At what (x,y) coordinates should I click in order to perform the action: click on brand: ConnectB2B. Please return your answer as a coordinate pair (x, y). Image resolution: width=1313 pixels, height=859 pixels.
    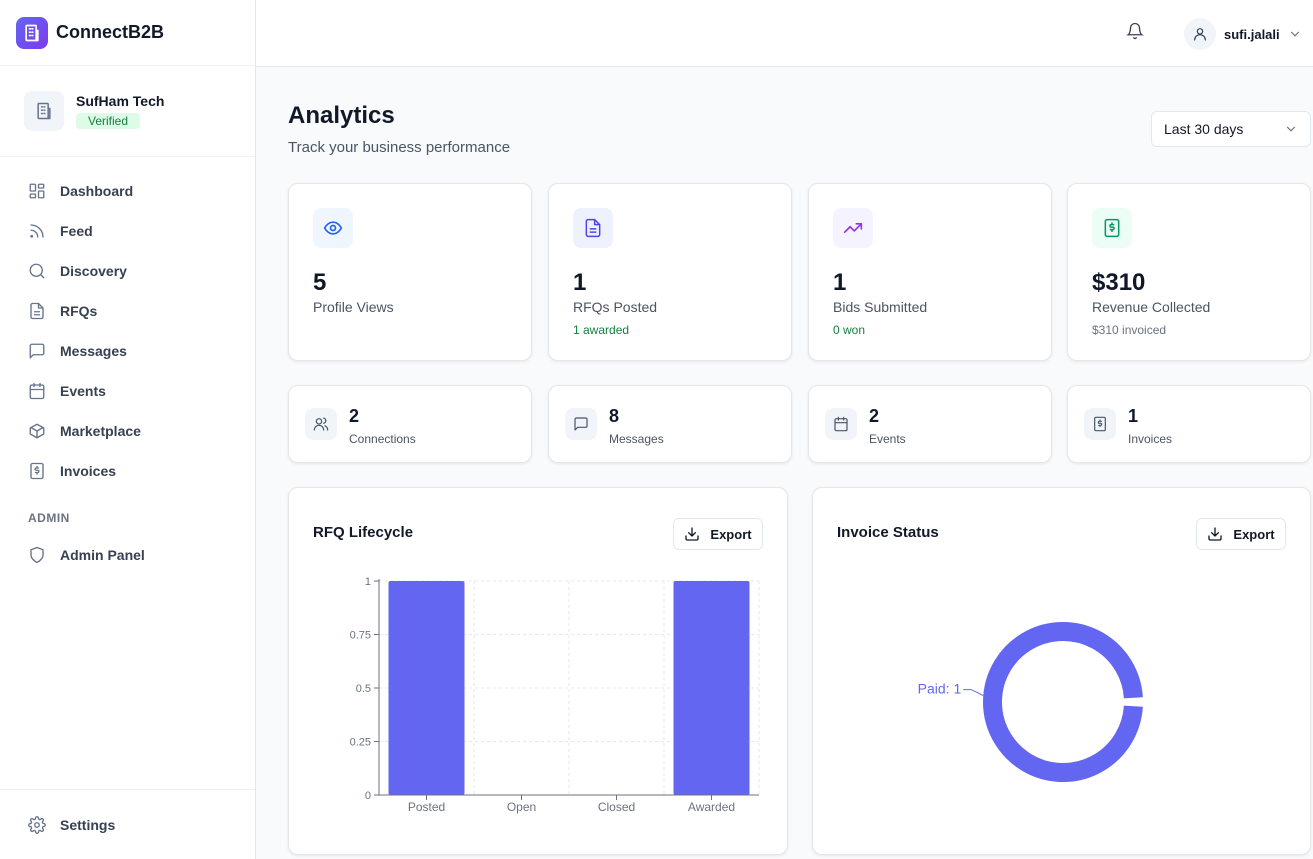
    Looking at the image, I should click on (127, 33).